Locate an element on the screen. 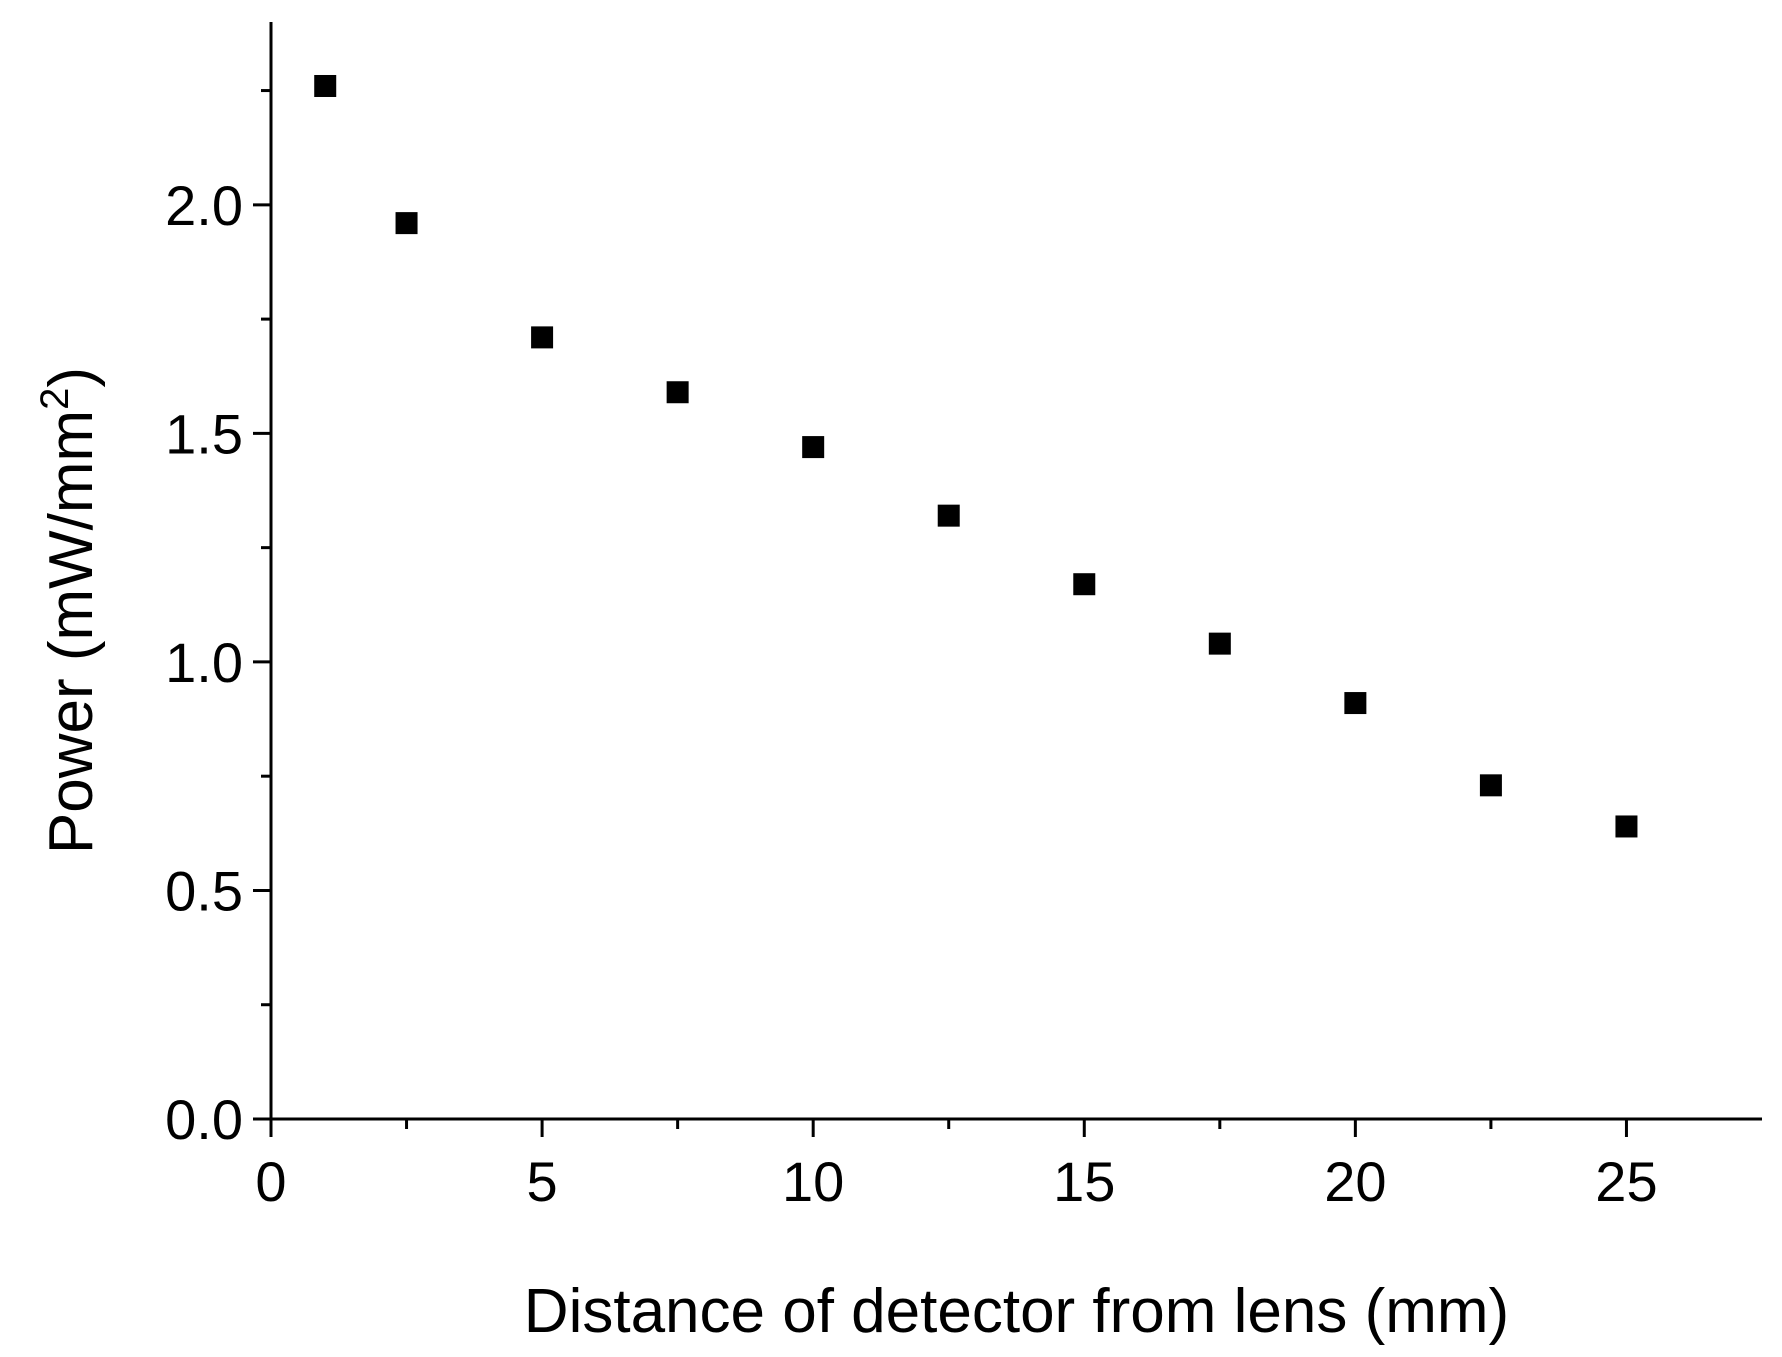 The width and height of the screenshot is (1782, 1357). y-ticks: 0.0 0.5 1.0 1.5 2.0 is located at coordinates (218, 620).